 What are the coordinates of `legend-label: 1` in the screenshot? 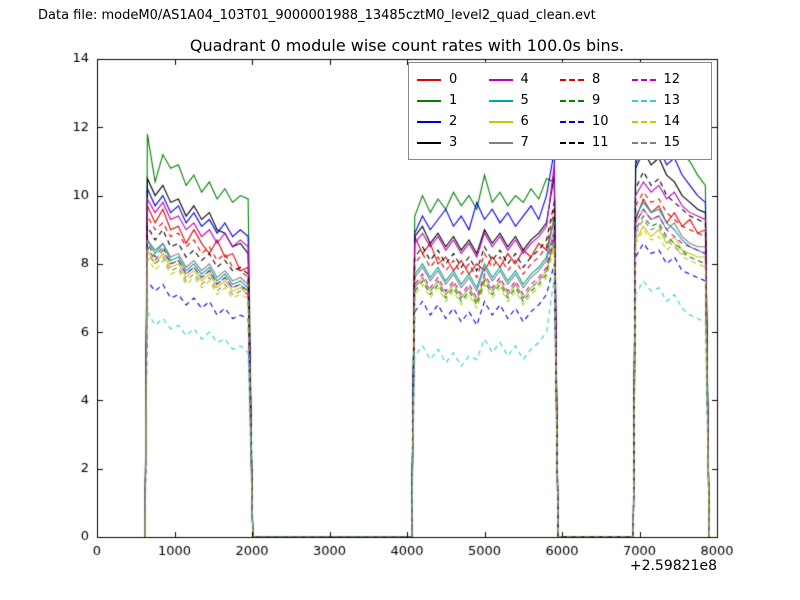 It's located at (453, 100).